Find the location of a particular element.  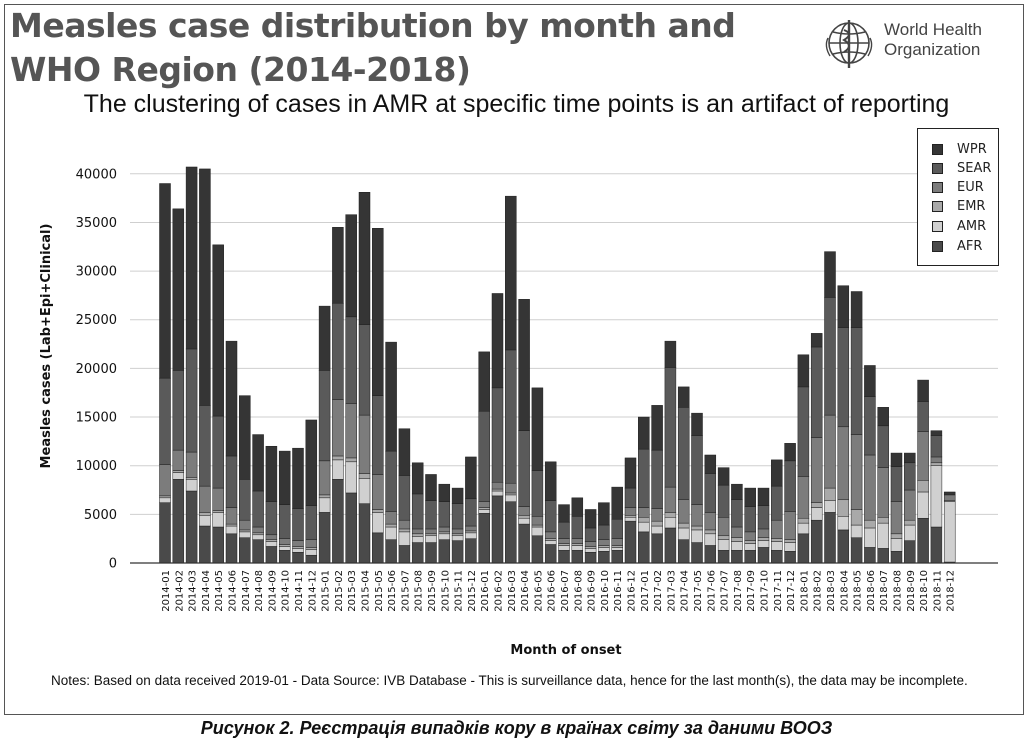

x-tick-label: 2014-11 is located at coordinates (299, 591).